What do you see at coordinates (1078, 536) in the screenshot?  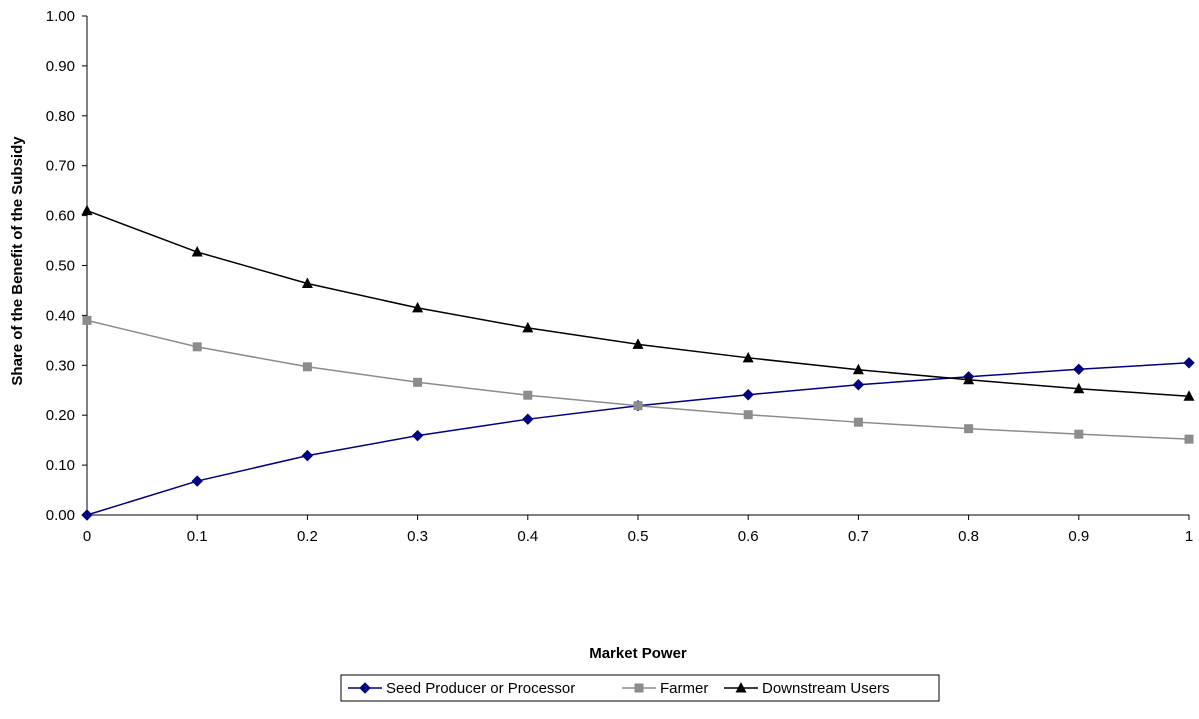 I see `x-tick-label: 0.9` at bounding box center [1078, 536].